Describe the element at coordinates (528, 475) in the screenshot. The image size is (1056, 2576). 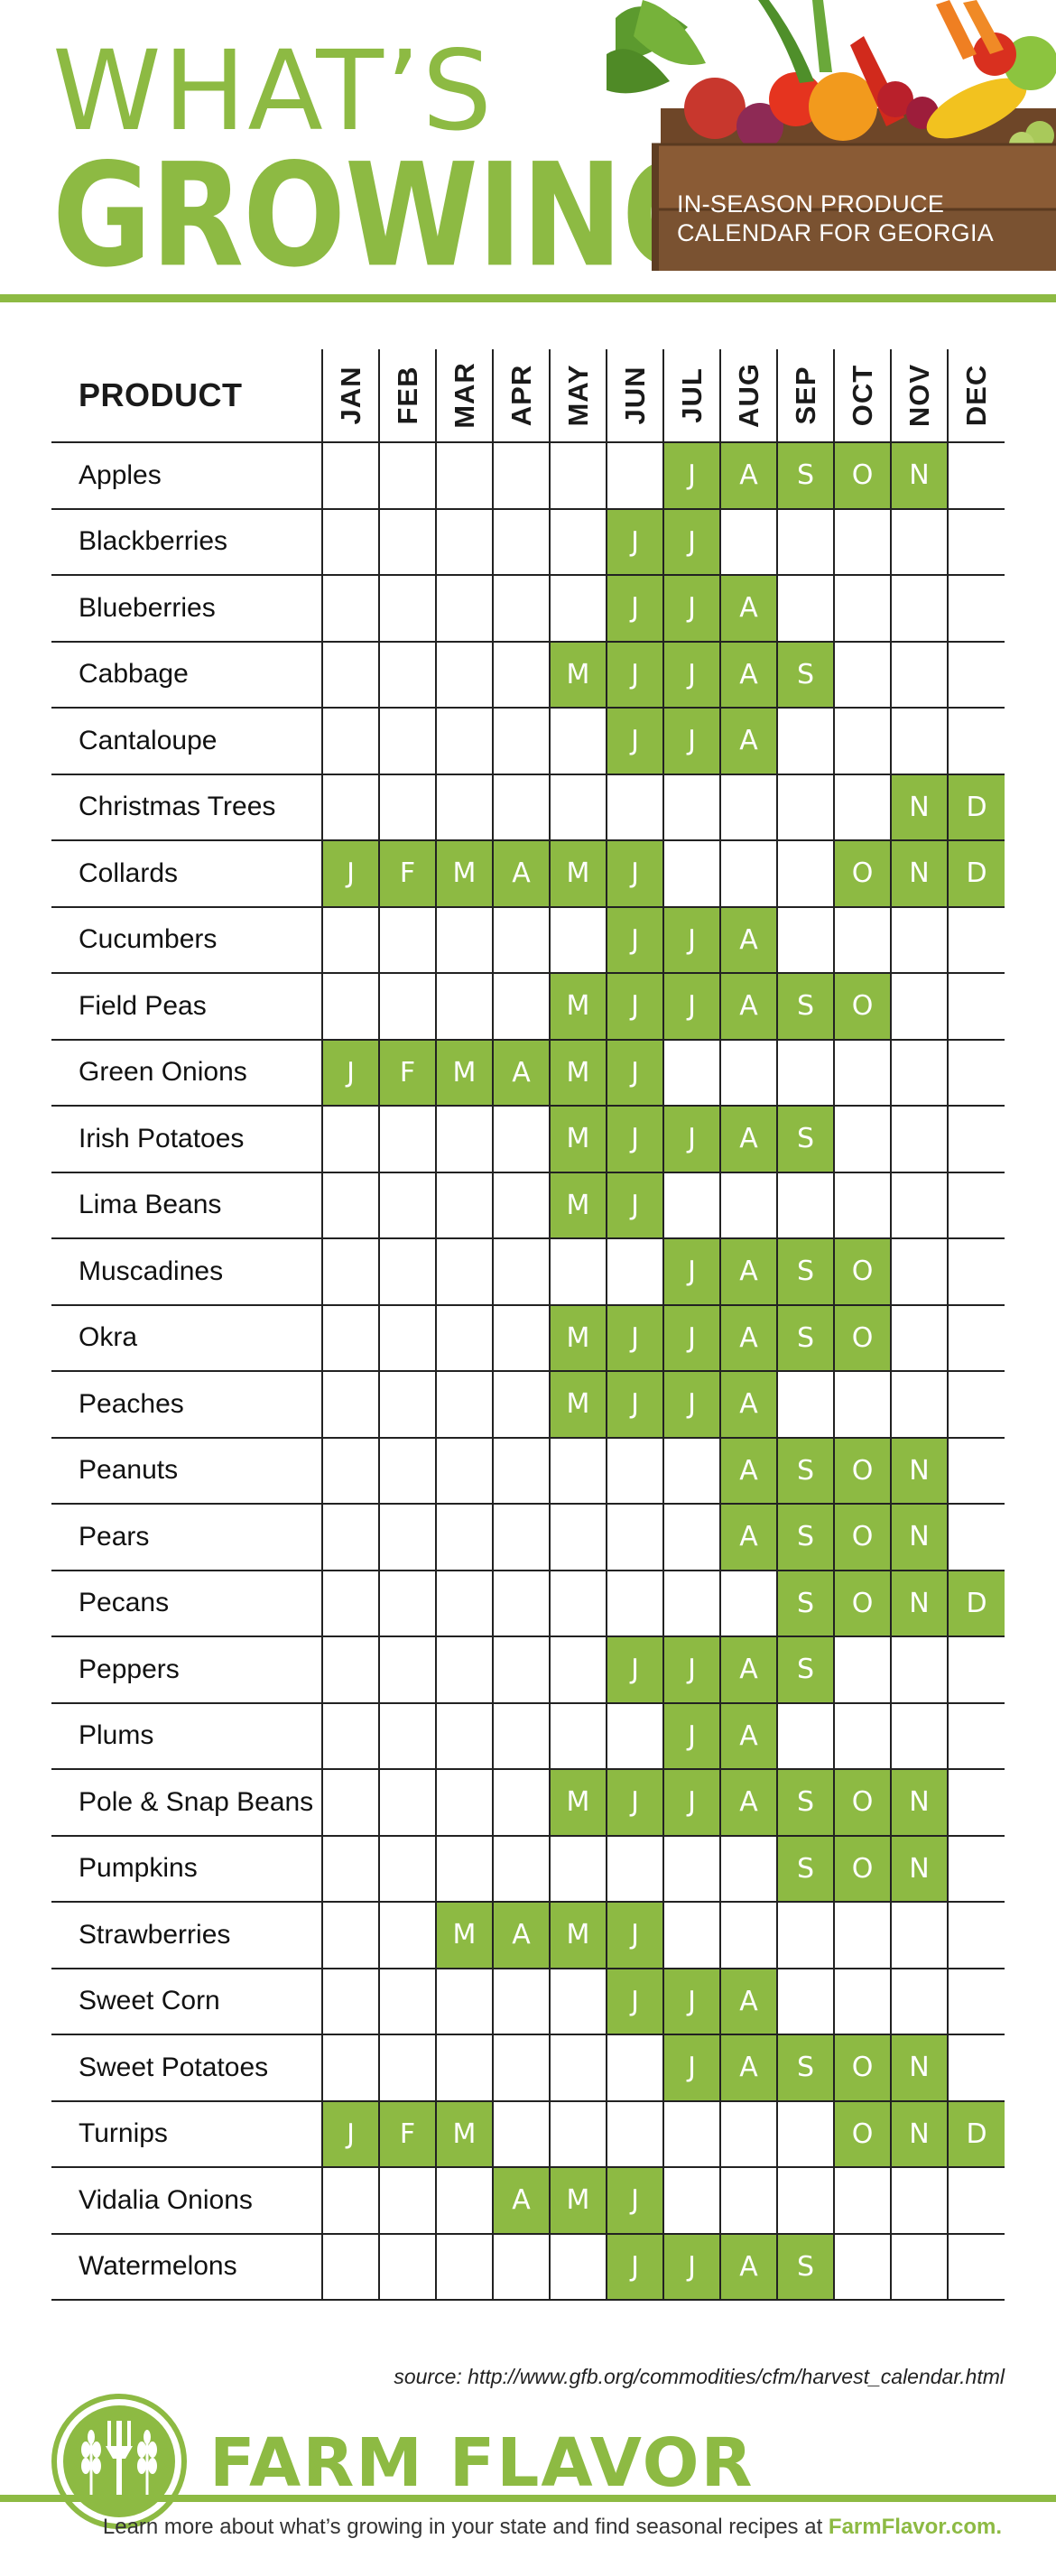
I see `table-row: Apples J A S O N` at that location.